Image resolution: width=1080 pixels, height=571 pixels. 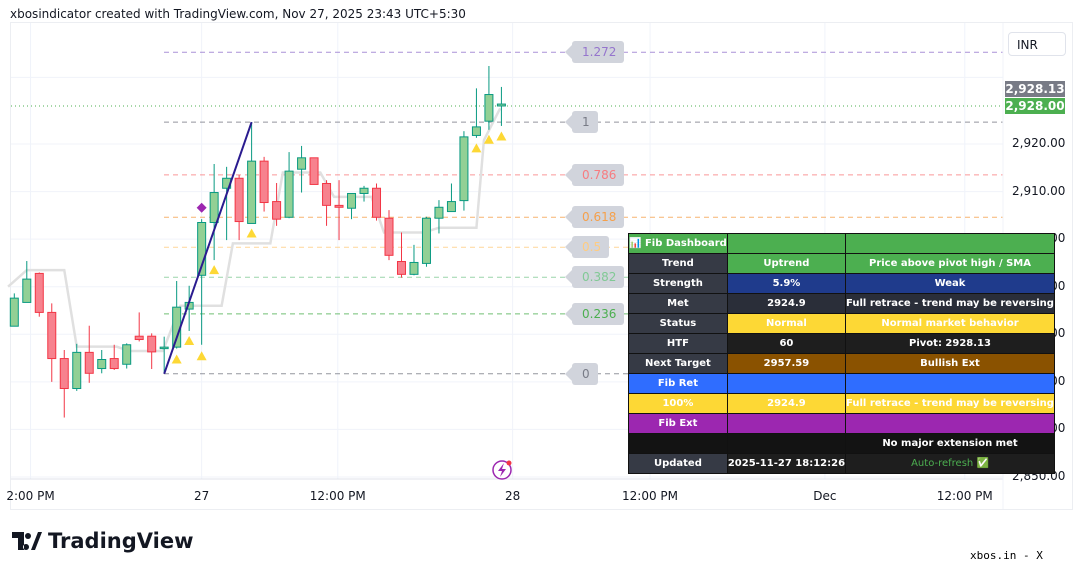 What do you see at coordinates (1037, 44) in the screenshot?
I see `currency-button: INR` at bounding box center [1037, 44].